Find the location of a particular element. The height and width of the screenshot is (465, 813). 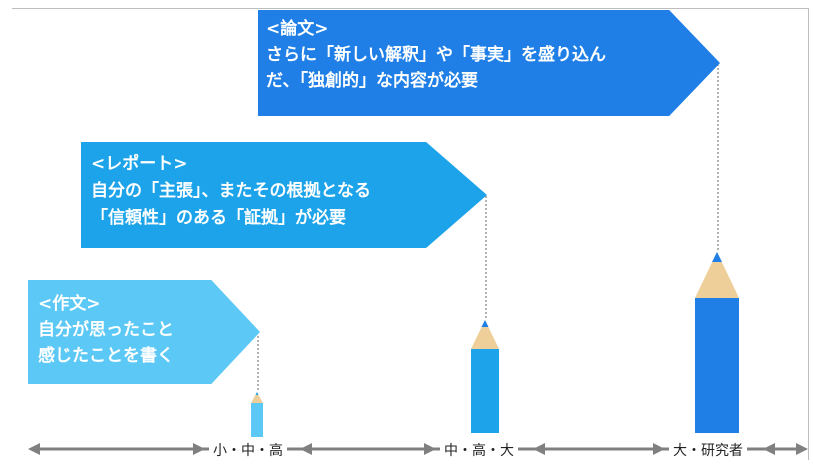

axis-label-elementary: 小・中・高 is located at coordinates (248, 450).